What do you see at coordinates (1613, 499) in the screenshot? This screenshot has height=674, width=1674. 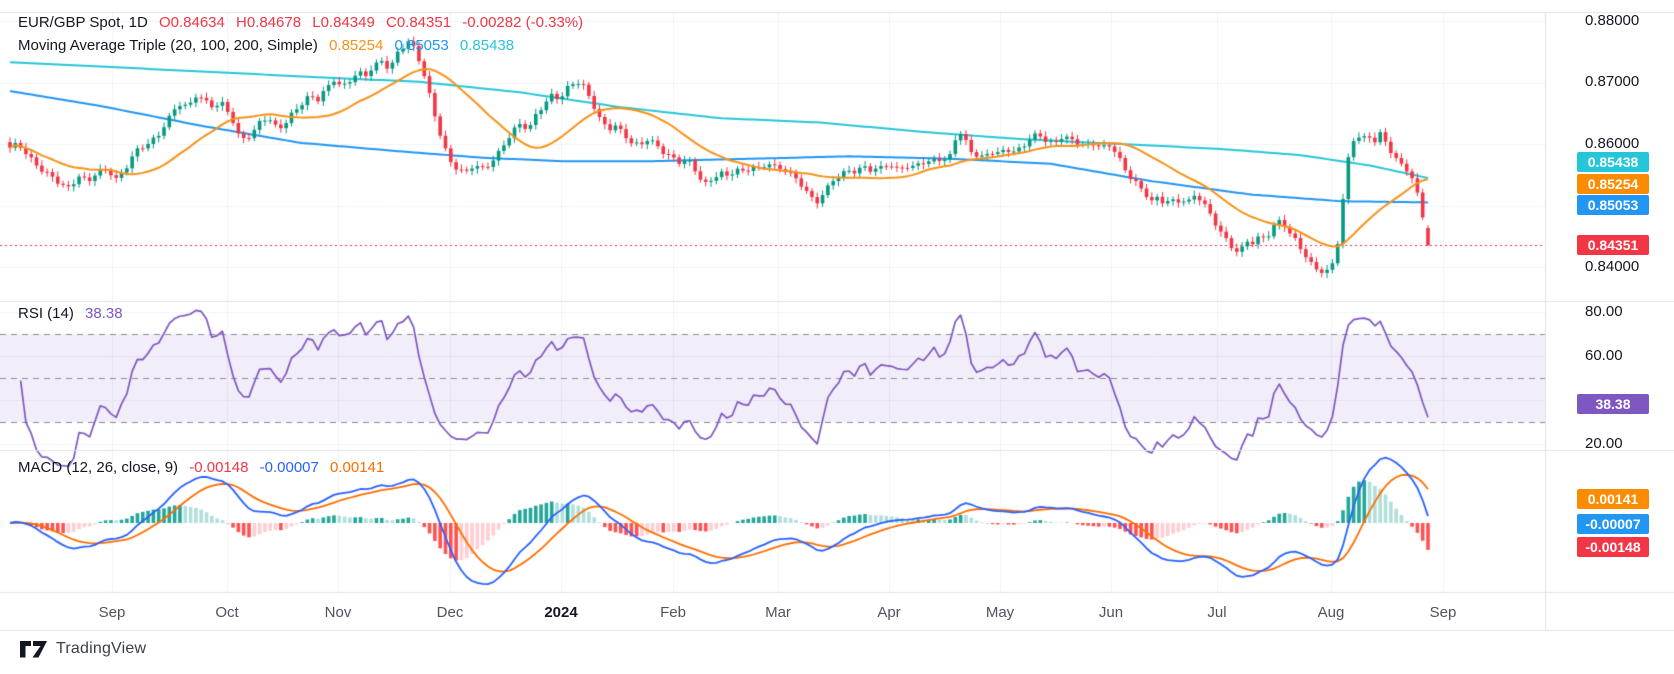 I see `macd-signal-badge: 0.00141` at bounding box center [1613, 499].